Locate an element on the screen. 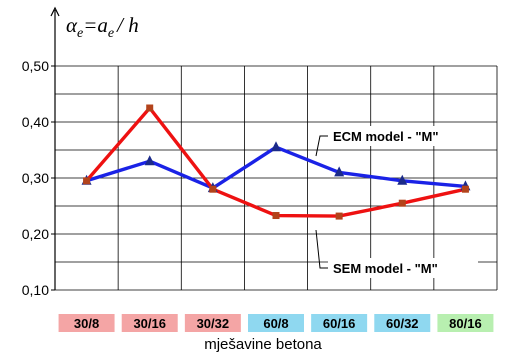 Image resolution: width=527 pixels, height=356 pixels. y-axis-label: αe=ae / h is located at coordinates (102, 27).